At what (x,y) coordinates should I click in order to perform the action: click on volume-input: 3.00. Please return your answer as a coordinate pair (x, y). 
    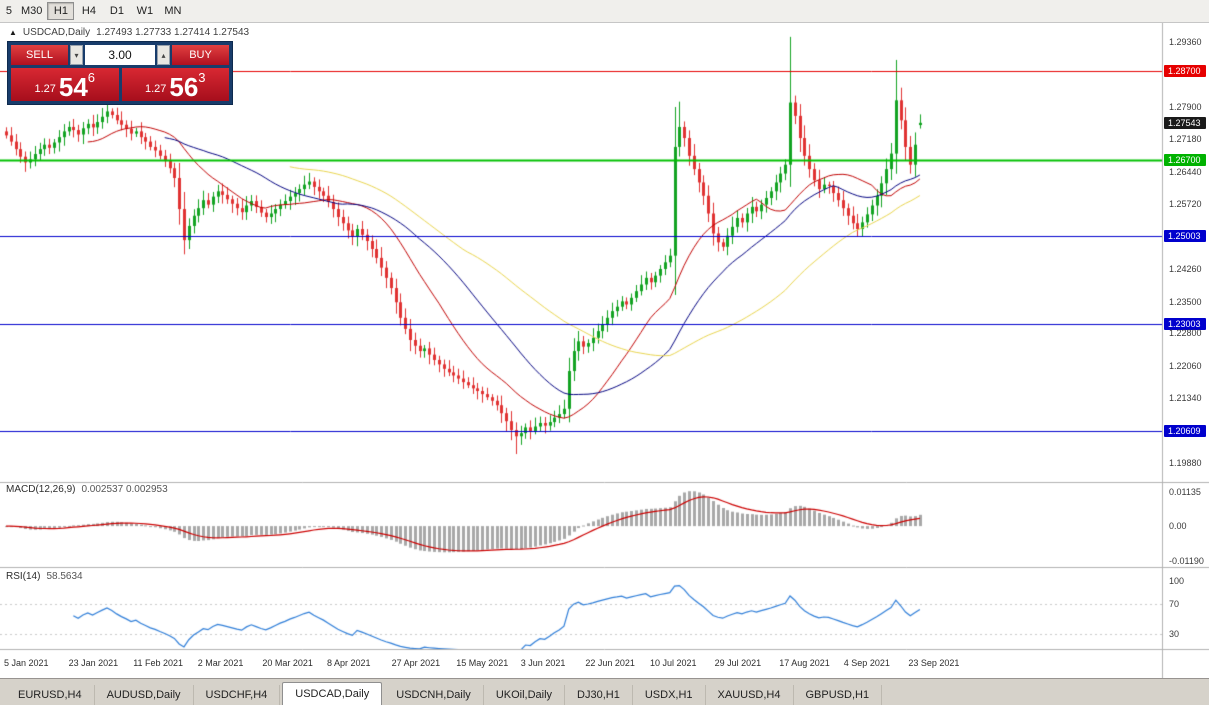
    Looking at the image, I should click on (120, 55).